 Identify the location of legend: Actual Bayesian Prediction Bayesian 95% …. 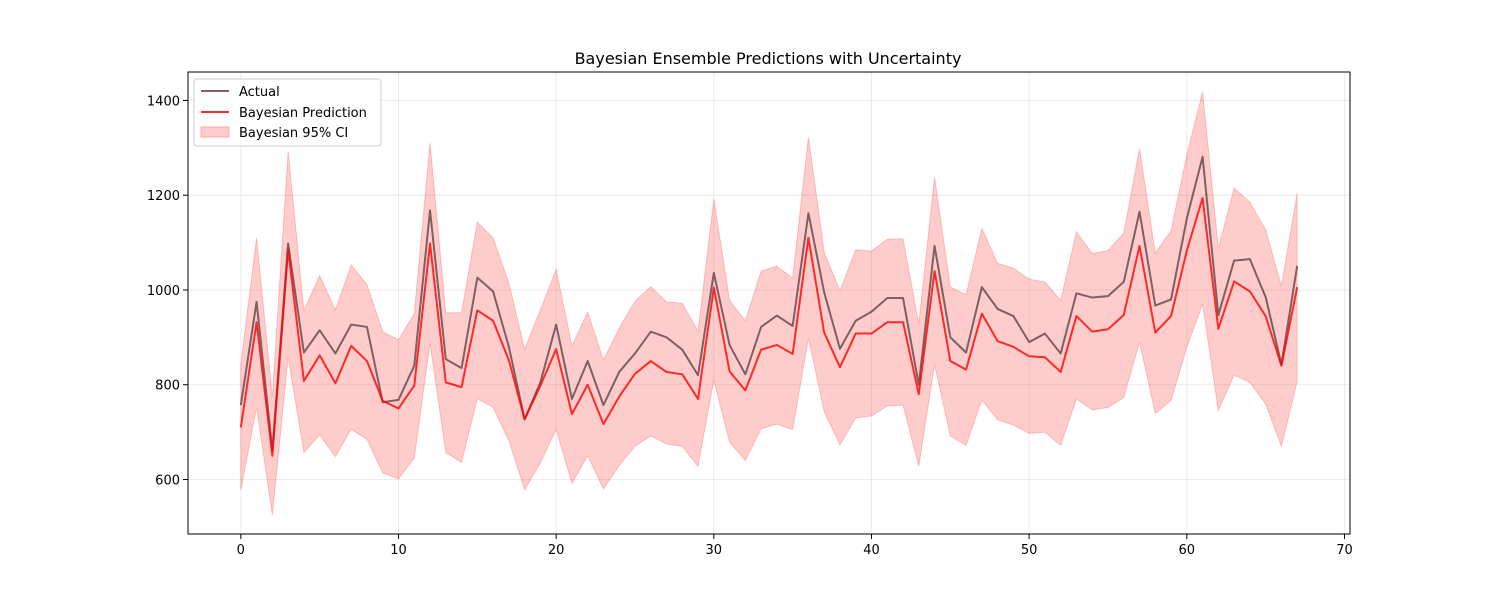
(287, 112).